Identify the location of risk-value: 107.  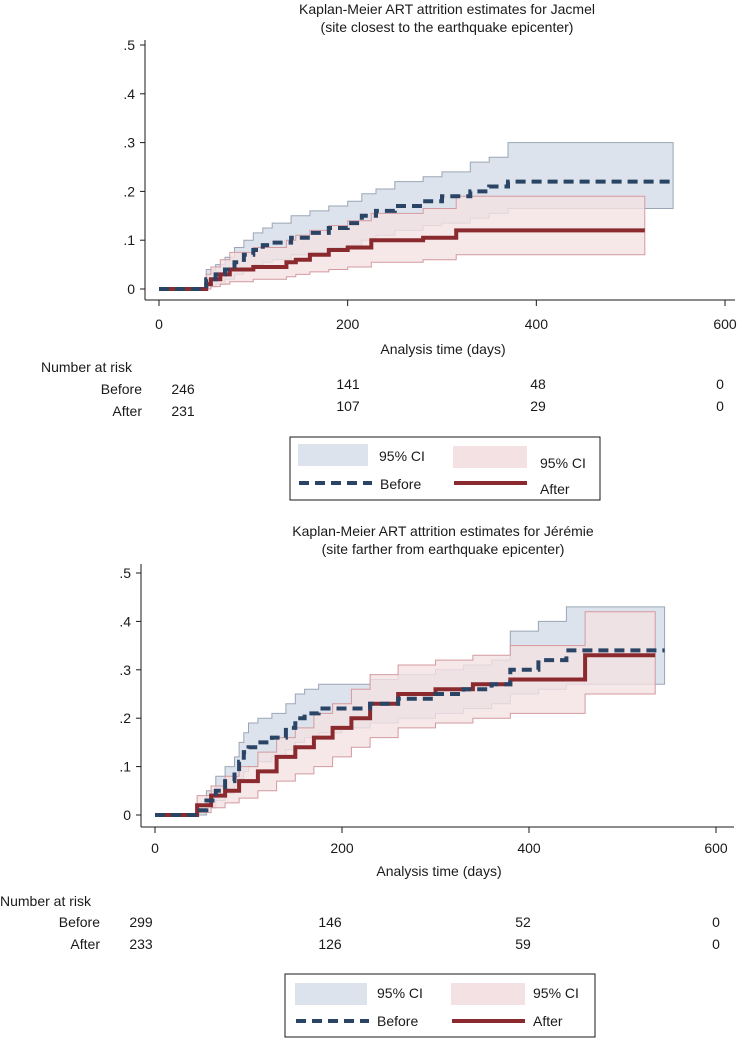
(348, 406).